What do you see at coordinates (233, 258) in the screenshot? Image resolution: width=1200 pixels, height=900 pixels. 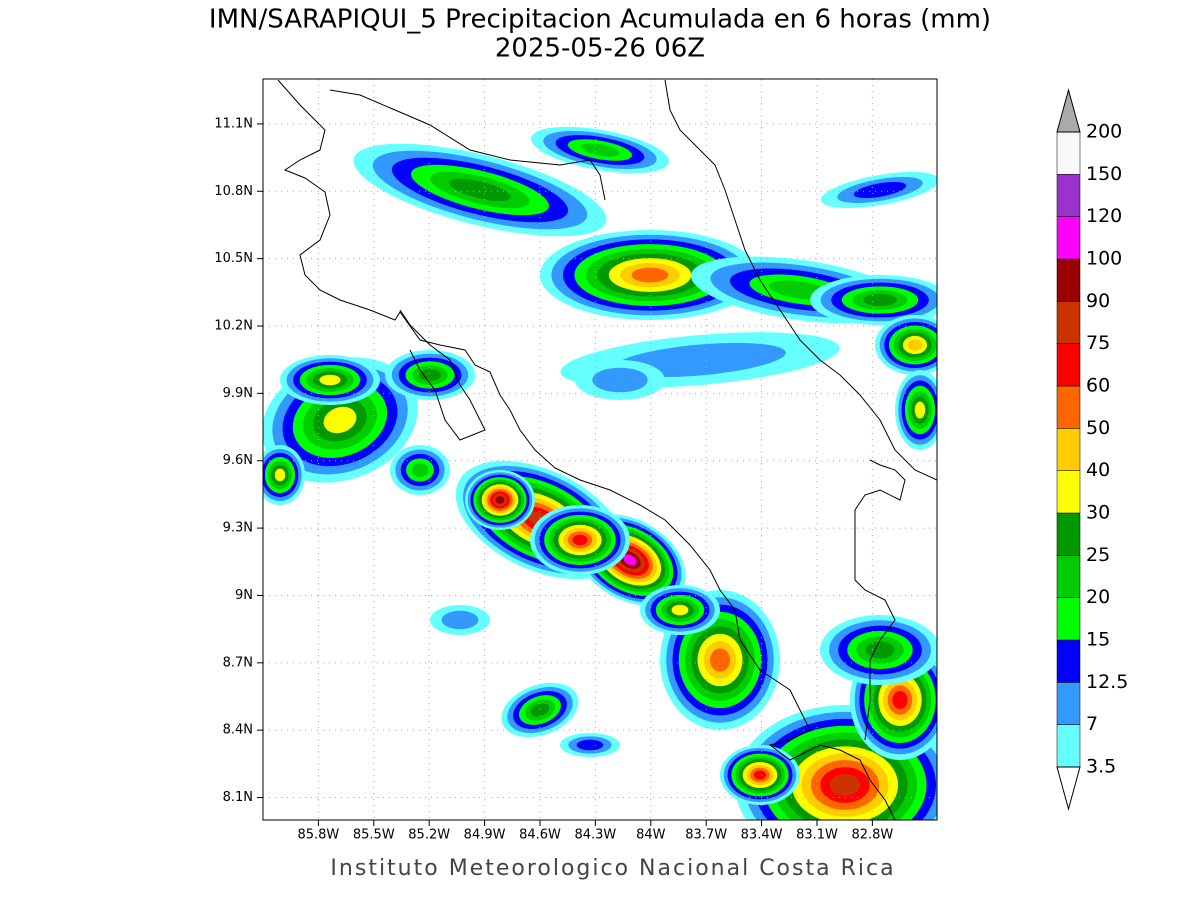 I see `lat-tick-label: 10.5N` at bounding box center [233, 258].